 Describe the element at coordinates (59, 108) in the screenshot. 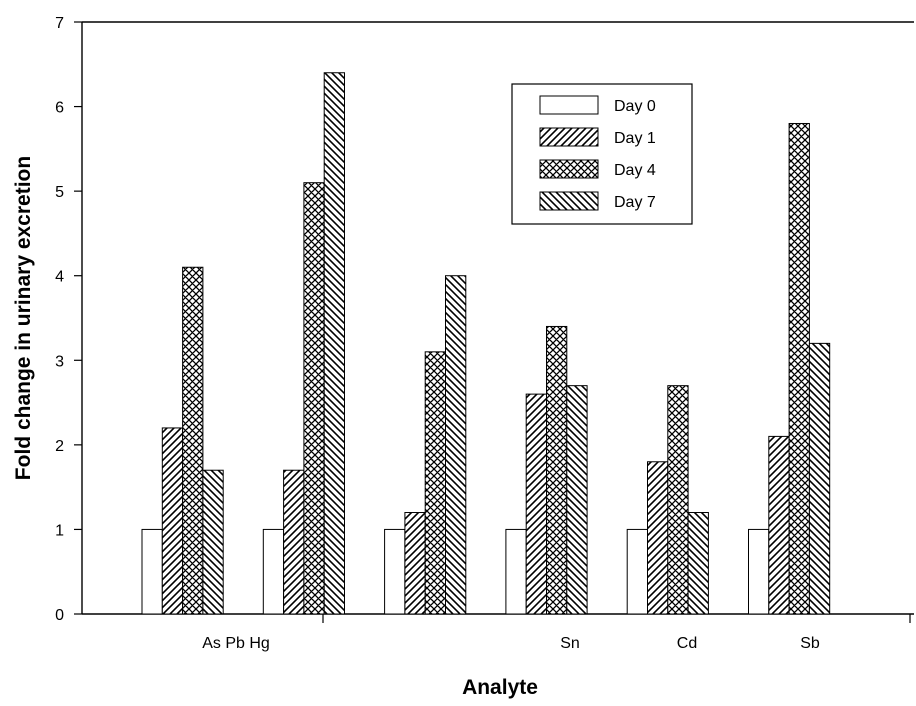

I see `y-tick-label: 6` at that location.